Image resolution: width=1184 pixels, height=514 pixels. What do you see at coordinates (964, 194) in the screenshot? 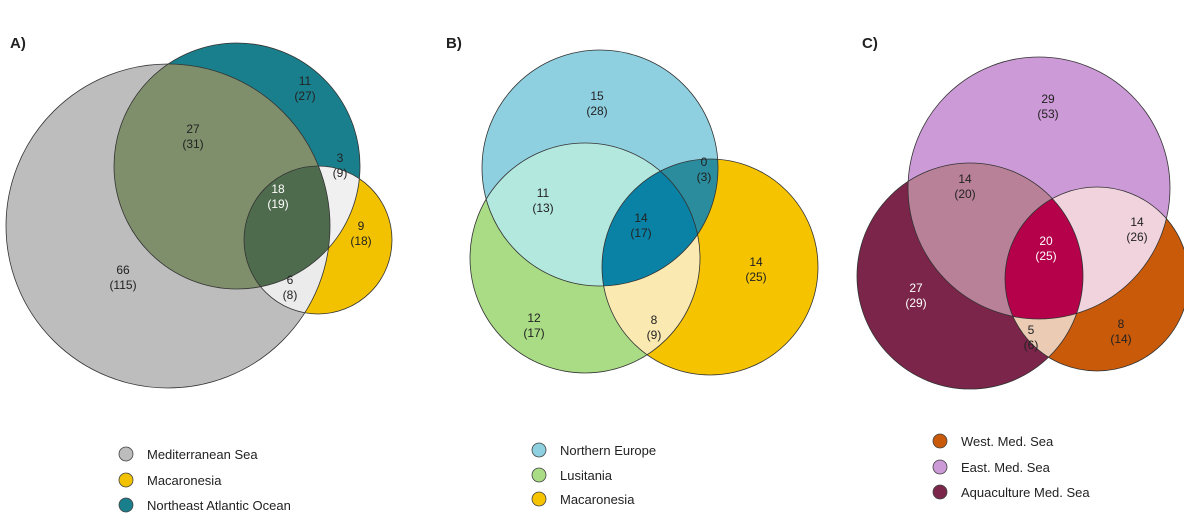
I see `region-total: (20)` at bounding box center [964, 194].